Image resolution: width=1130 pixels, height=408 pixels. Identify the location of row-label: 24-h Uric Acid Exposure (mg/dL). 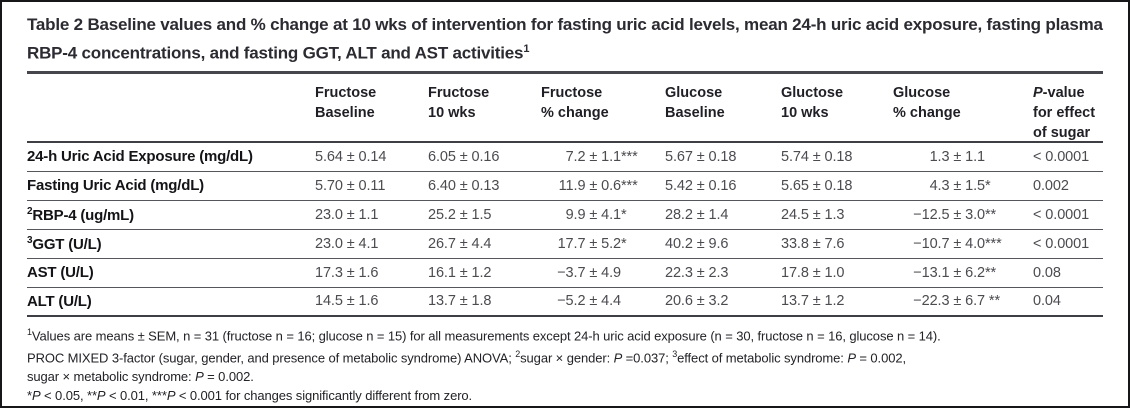
(140, 157).